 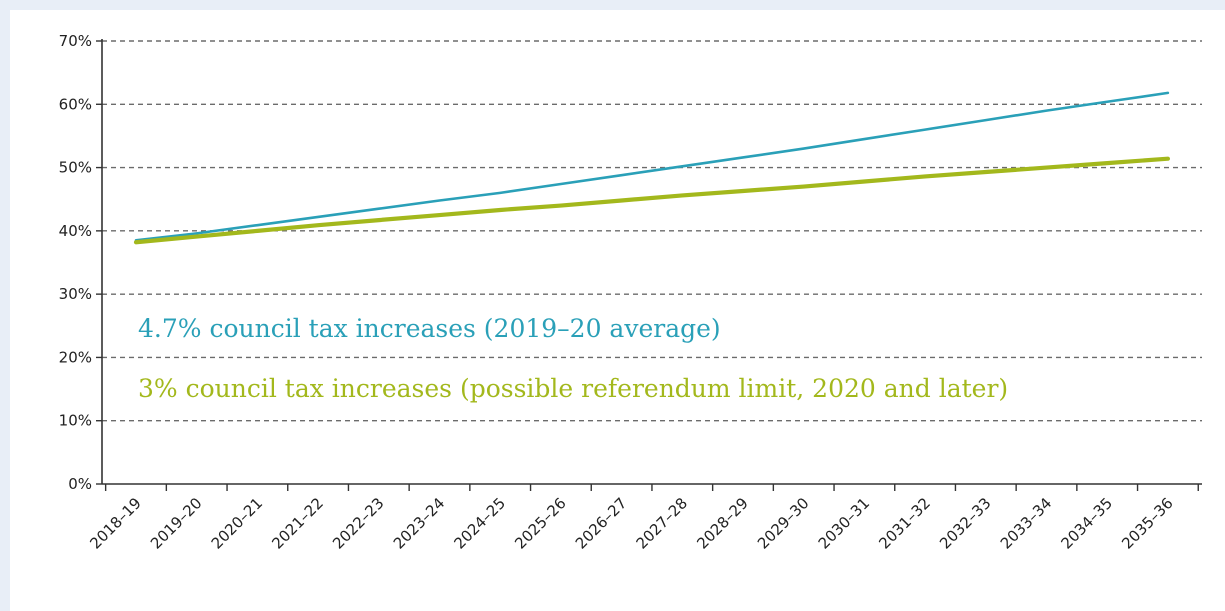 I want to click on y-tick-label: 20%, so click(x=75, y=357).